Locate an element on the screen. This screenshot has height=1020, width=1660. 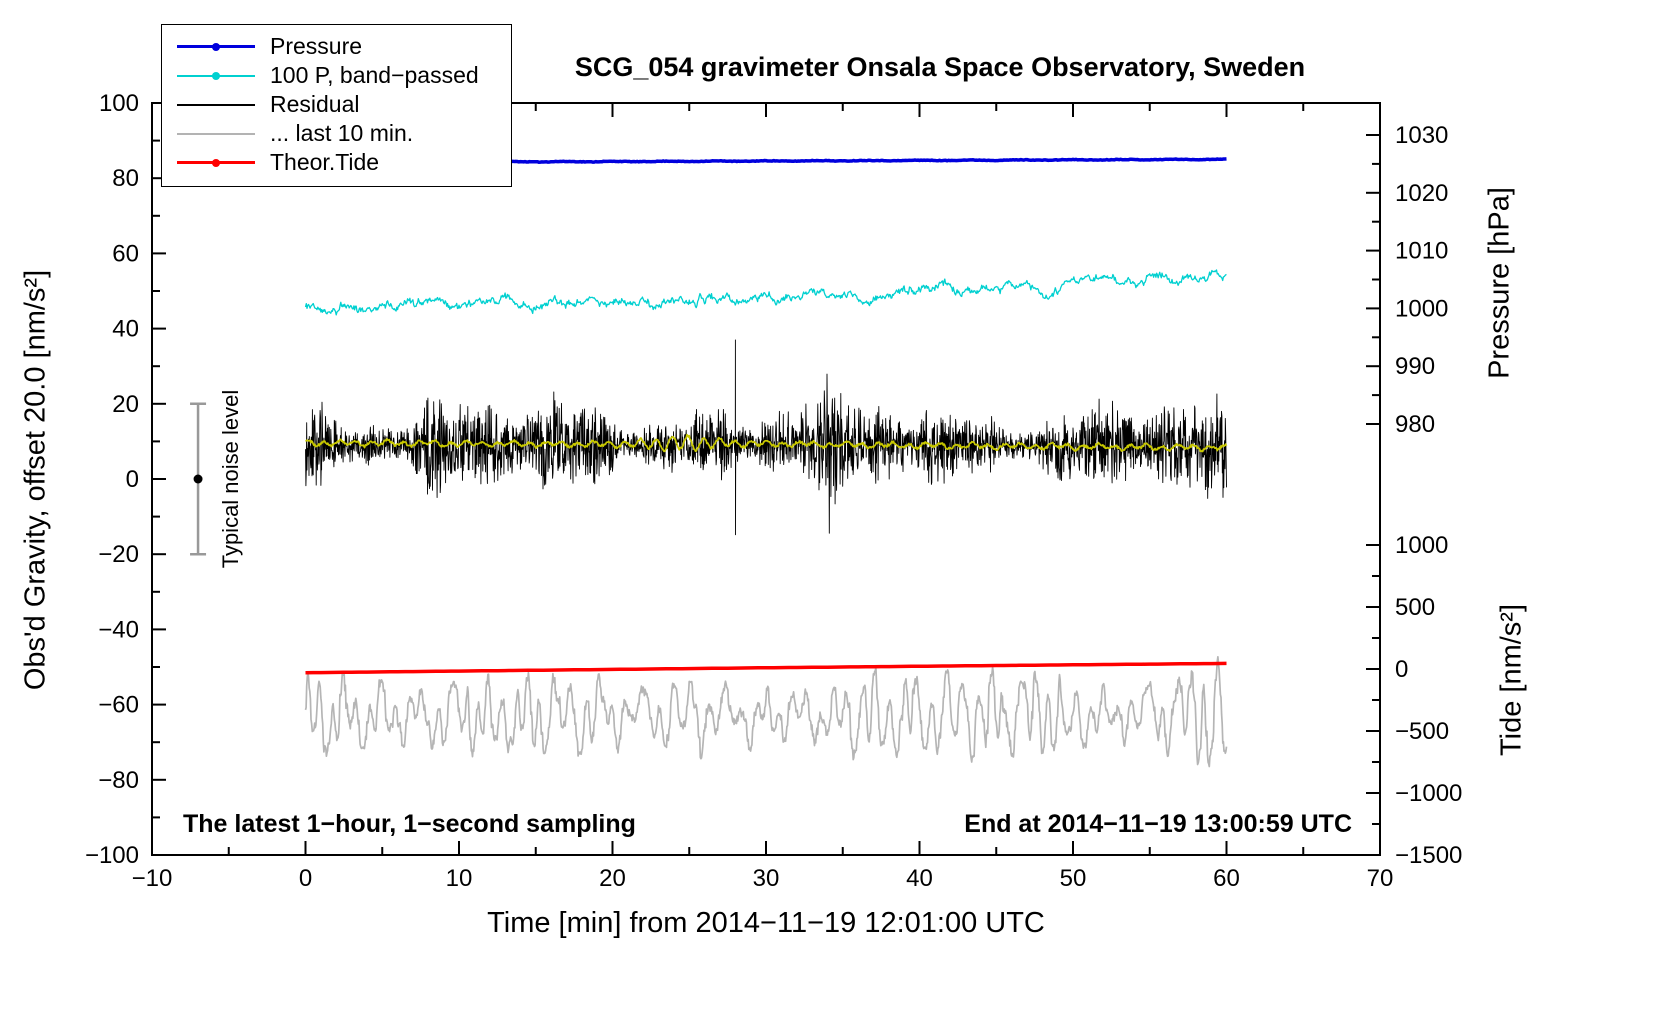
legend-item-last-10-min: ... last 10 min. is located at coordinates (336, 133).